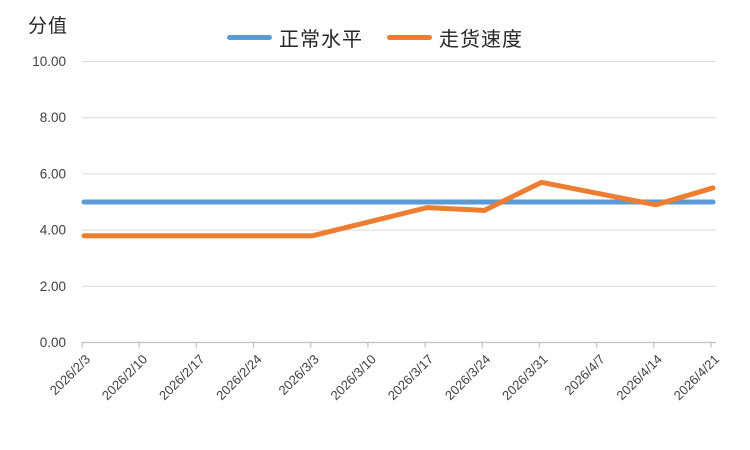 Image resolution: width=750 pixels, height=450 pixels. Describe the element at coordinates (249, 37) in the screenshot. I see `legend-swatch-normal-level` at that location.